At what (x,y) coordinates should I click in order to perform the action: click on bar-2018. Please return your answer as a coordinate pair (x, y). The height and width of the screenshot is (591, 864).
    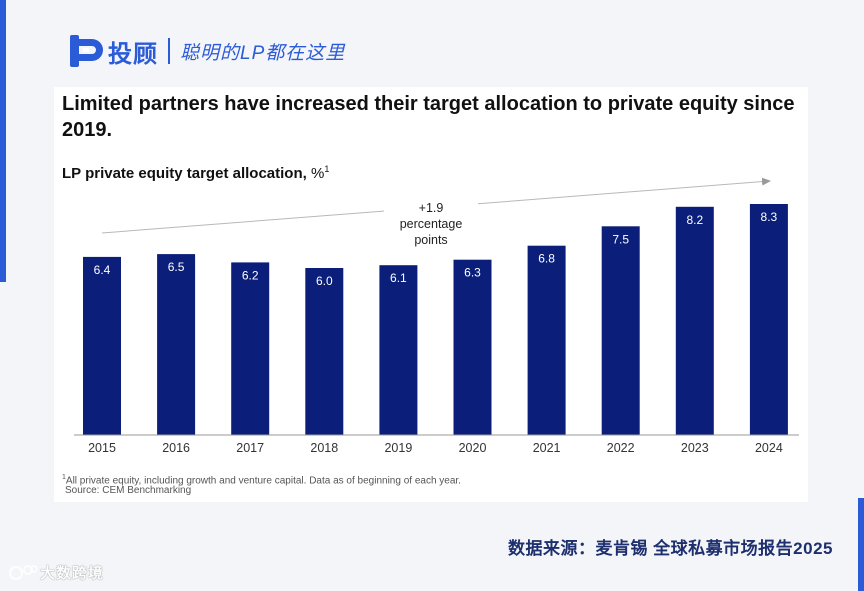
    Looking at the image, I should click on (324, 351).